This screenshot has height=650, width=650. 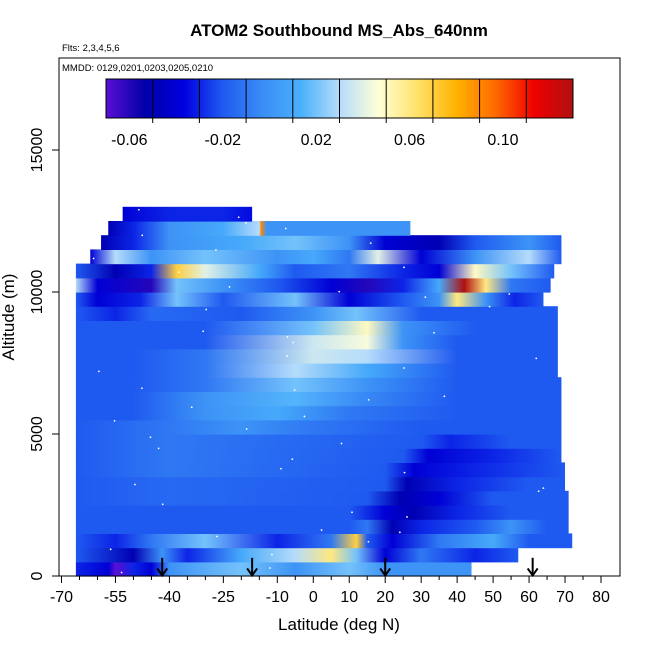 I want to click on colorbar-tick-label: 0.10, so click(x=502, y=140).